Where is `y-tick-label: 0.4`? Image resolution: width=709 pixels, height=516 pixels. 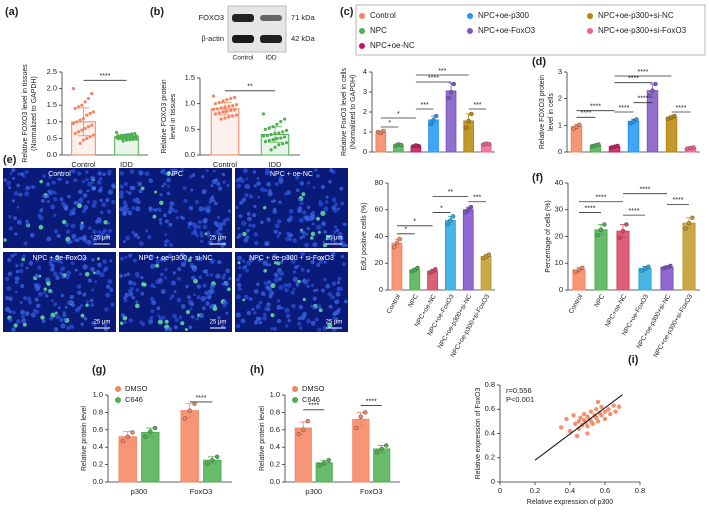
y-tick-label: 0.4 is located at coordinates (275, 446).